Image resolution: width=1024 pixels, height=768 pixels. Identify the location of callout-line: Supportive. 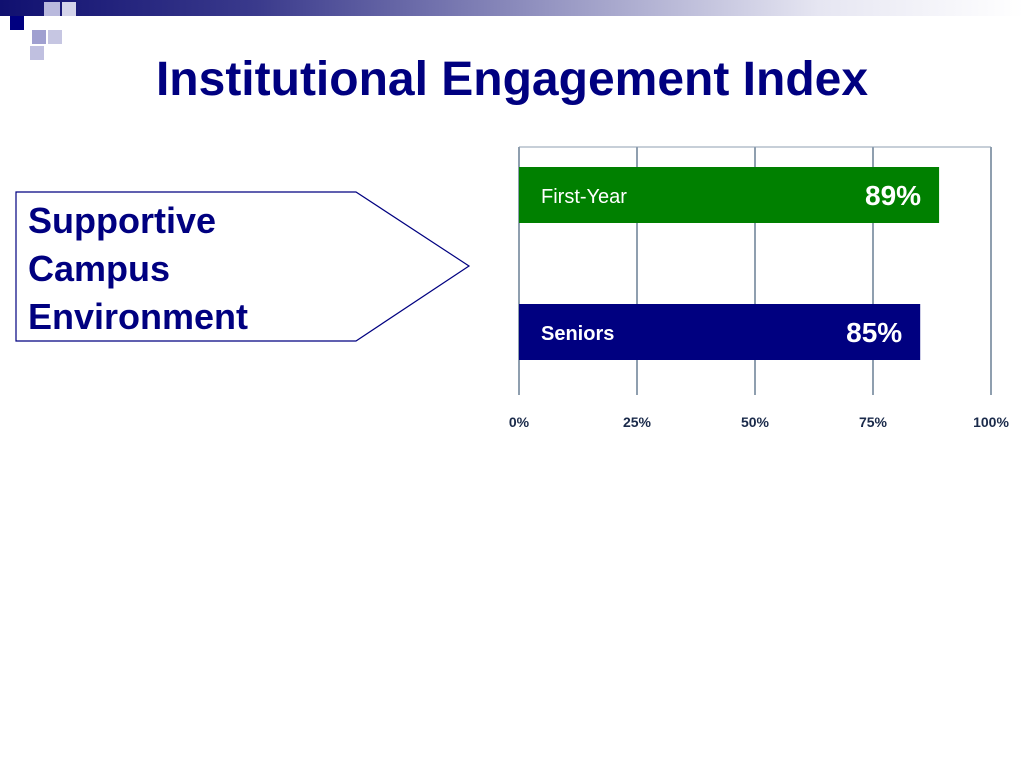
(122, 220).